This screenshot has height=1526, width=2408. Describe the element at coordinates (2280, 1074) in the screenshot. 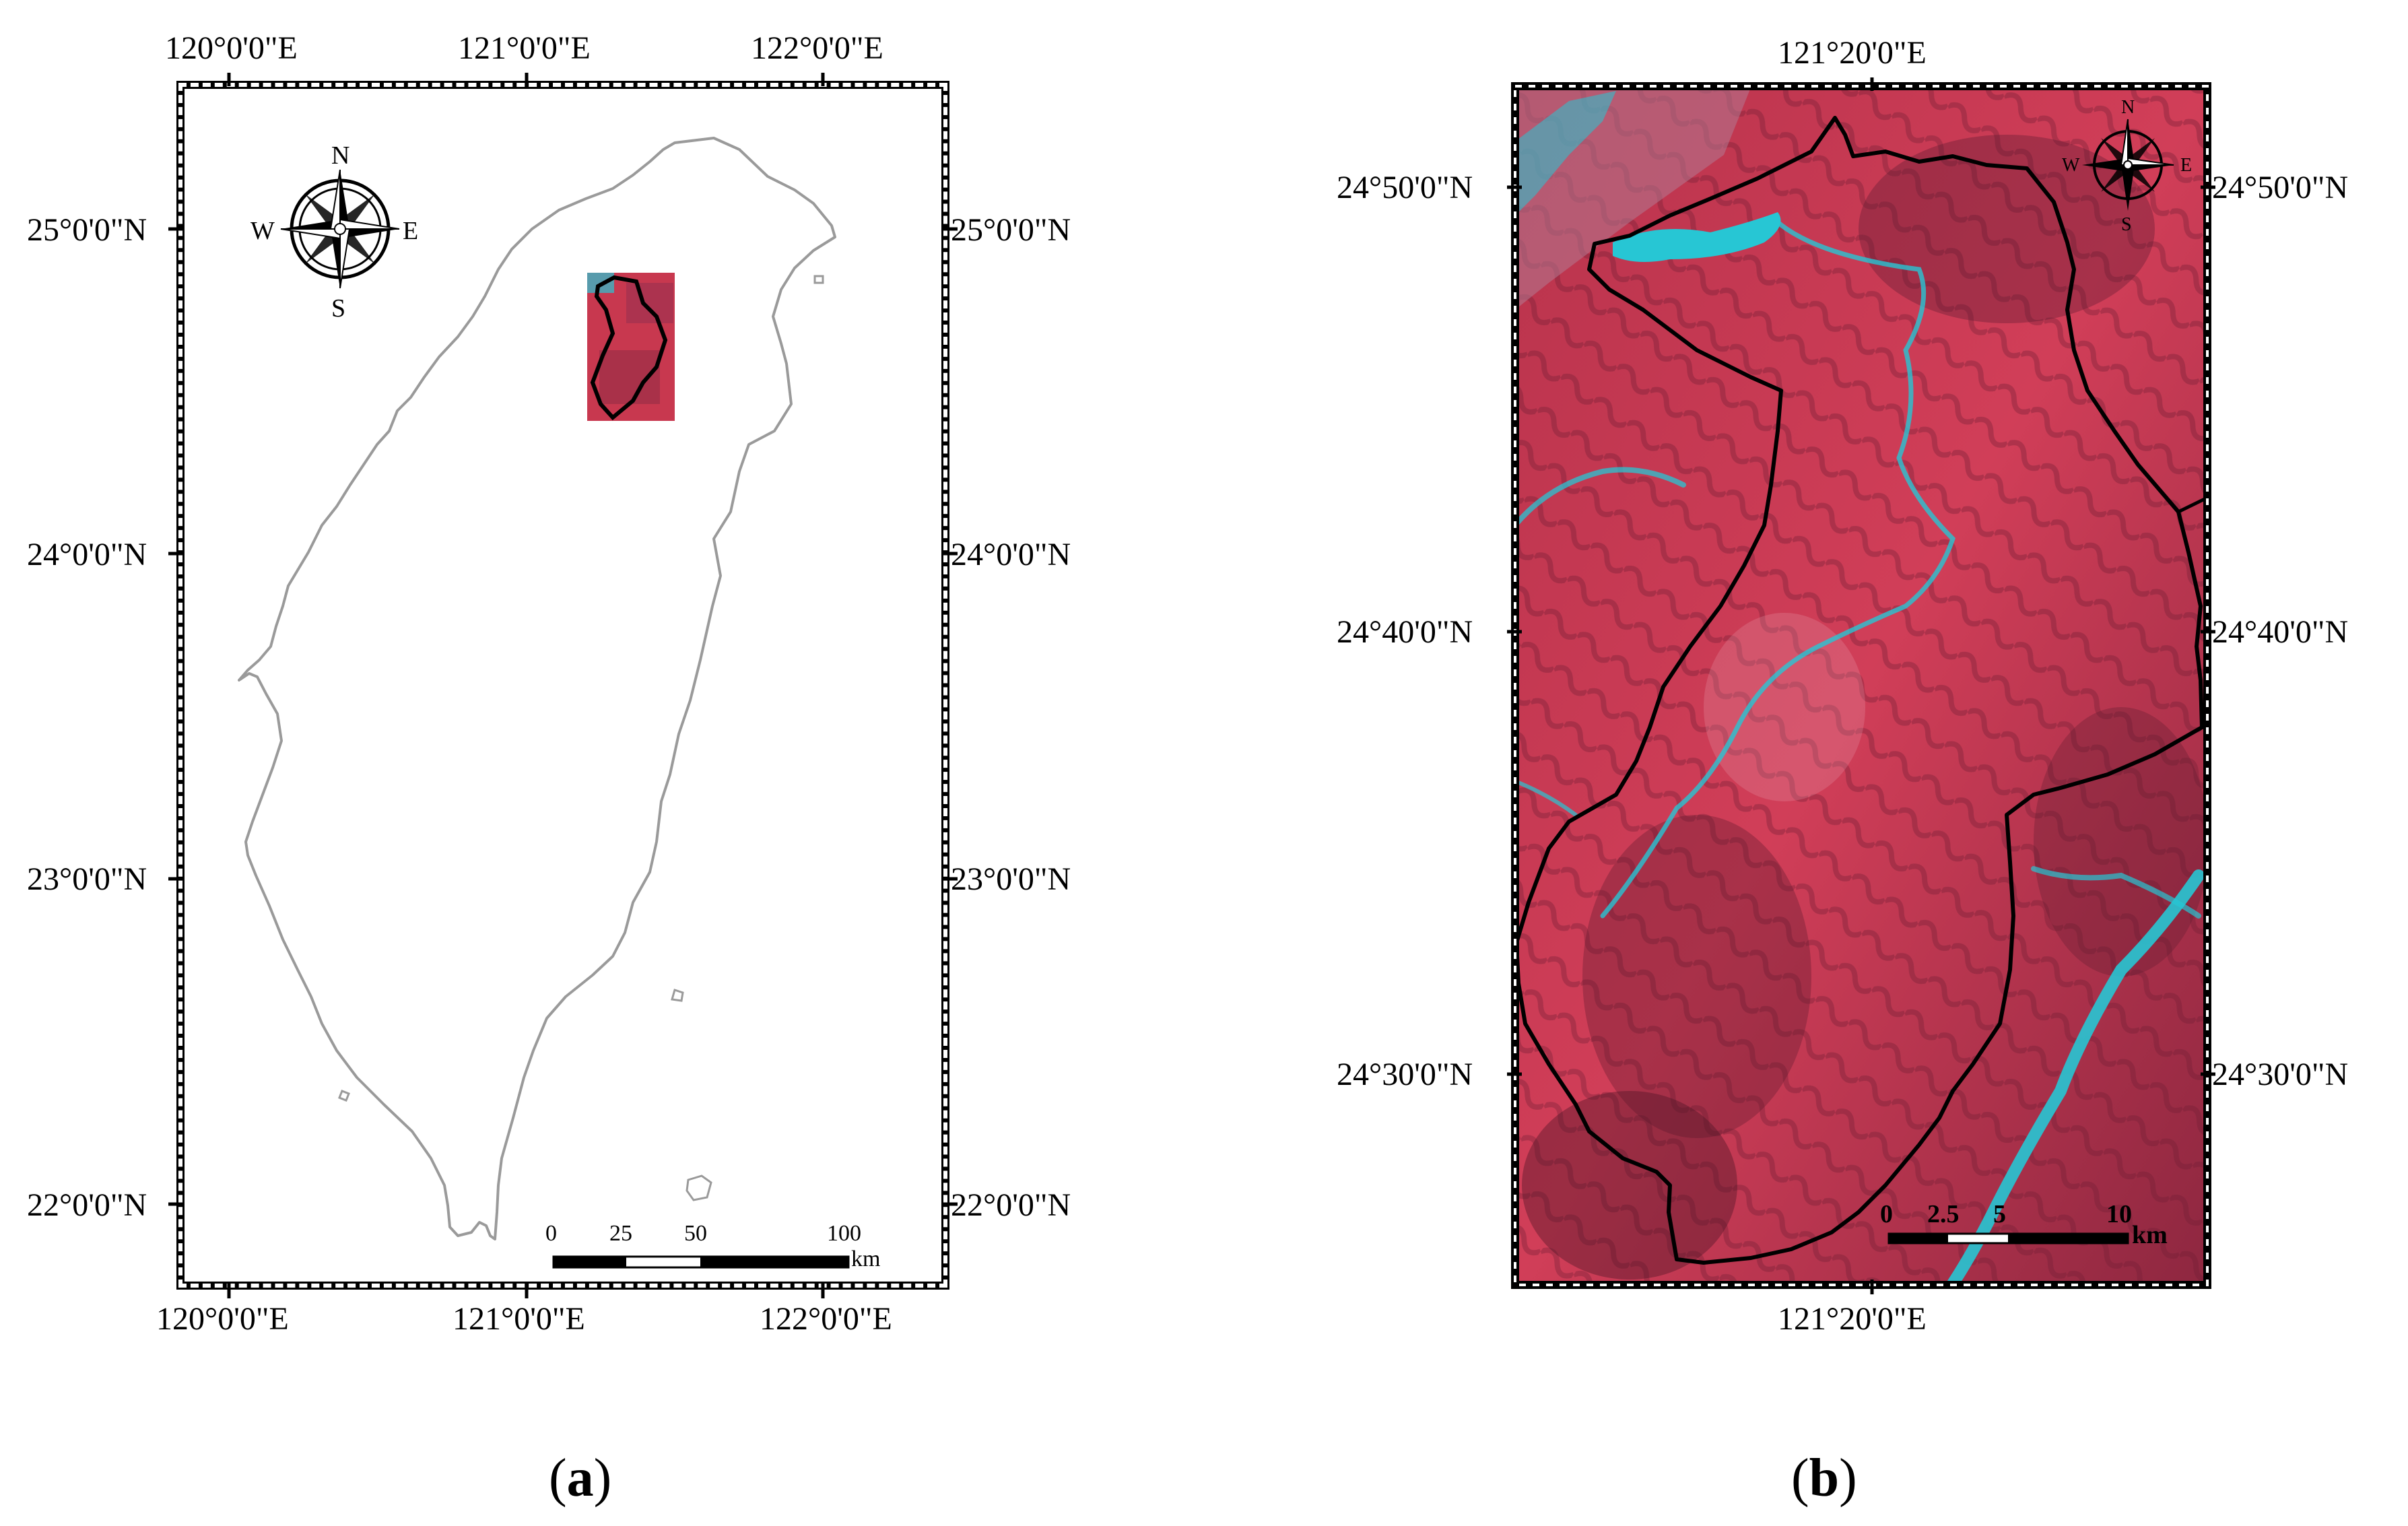

I see `map-b-right-lat-label-2430: 24°30'0"N` at that location.